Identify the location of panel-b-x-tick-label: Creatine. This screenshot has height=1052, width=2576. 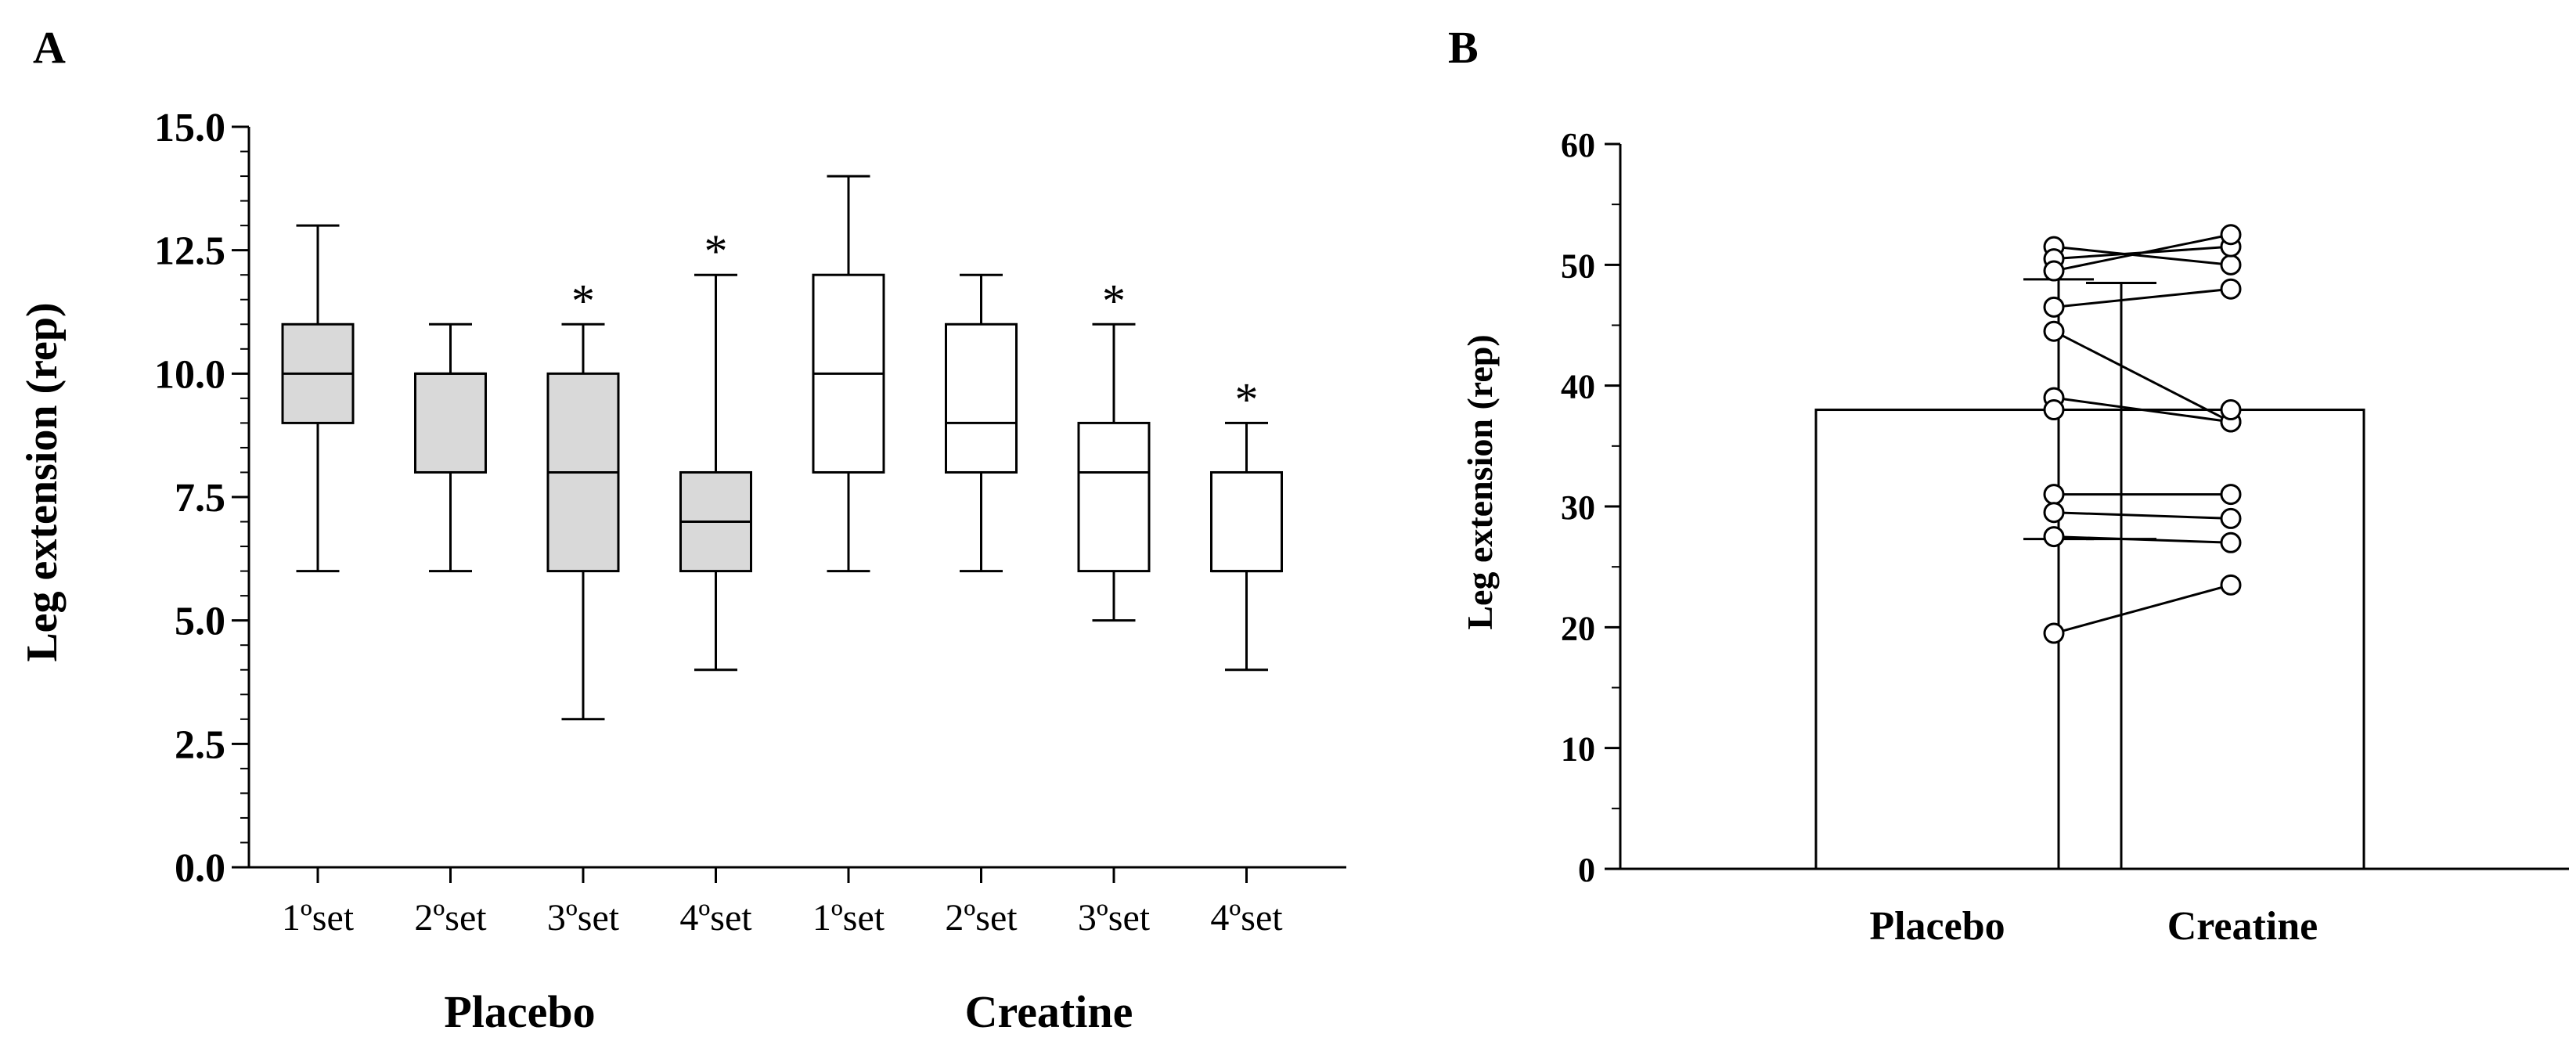
(2242, 927).